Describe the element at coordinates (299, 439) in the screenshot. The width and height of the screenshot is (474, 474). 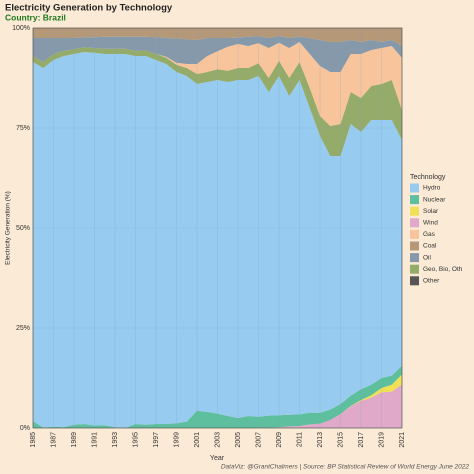
I see `x-tick-label: 2011` at that location.